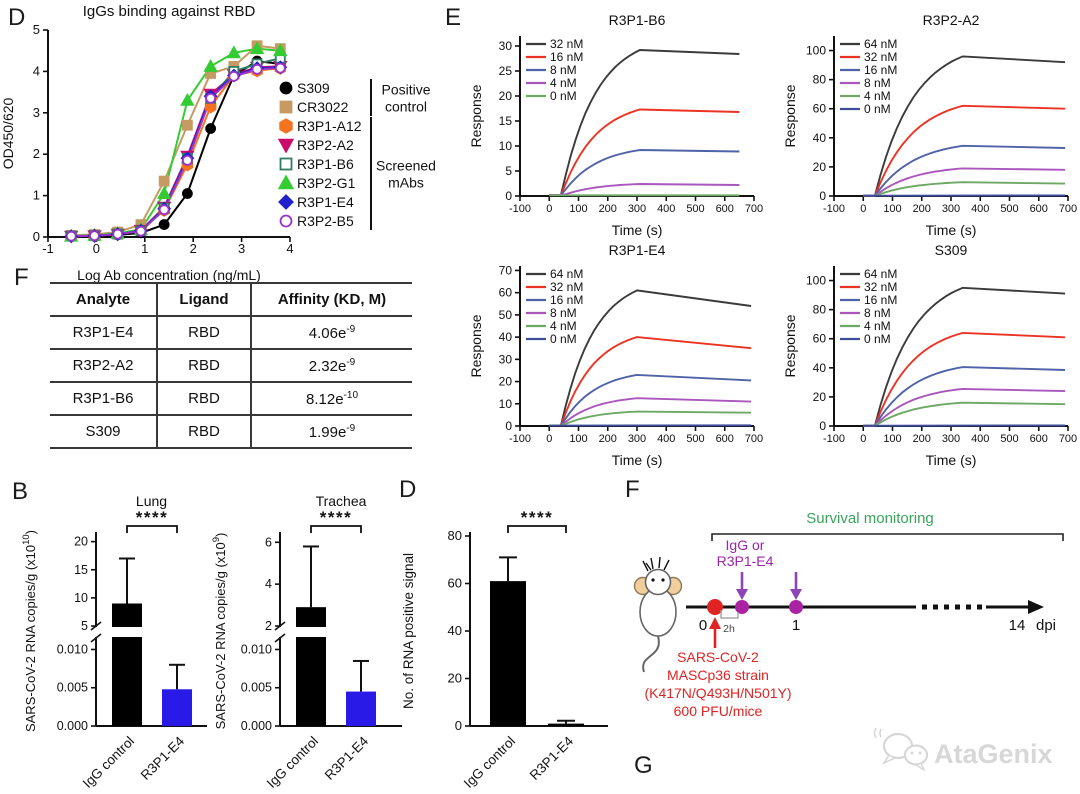 The height and width of the screenshot is (794, 1080). Describe the element at coordinates (8, 133) in the screenshot. I see `svg-text: OD450/620` at that location.